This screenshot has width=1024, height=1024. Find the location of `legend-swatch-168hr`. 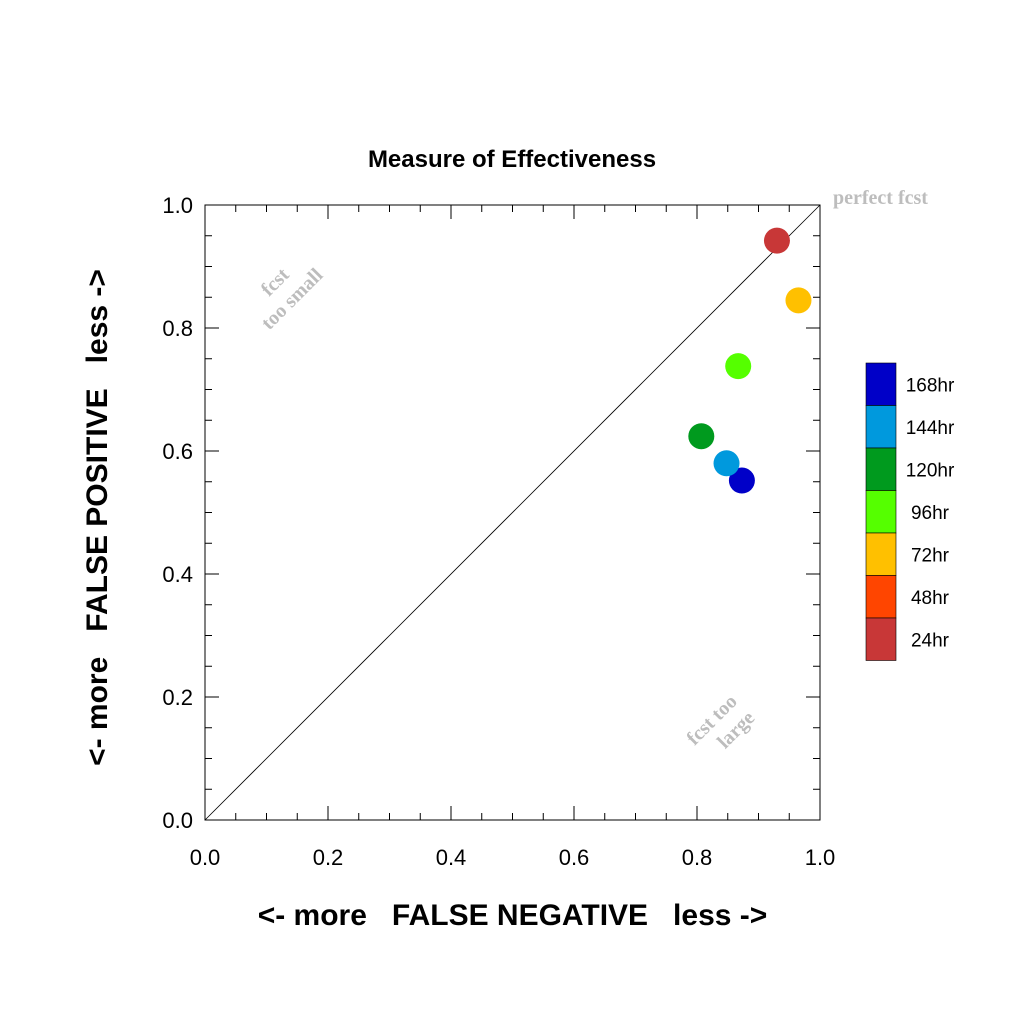

legend-swatch-168hr is located at coordinates (881, 384).